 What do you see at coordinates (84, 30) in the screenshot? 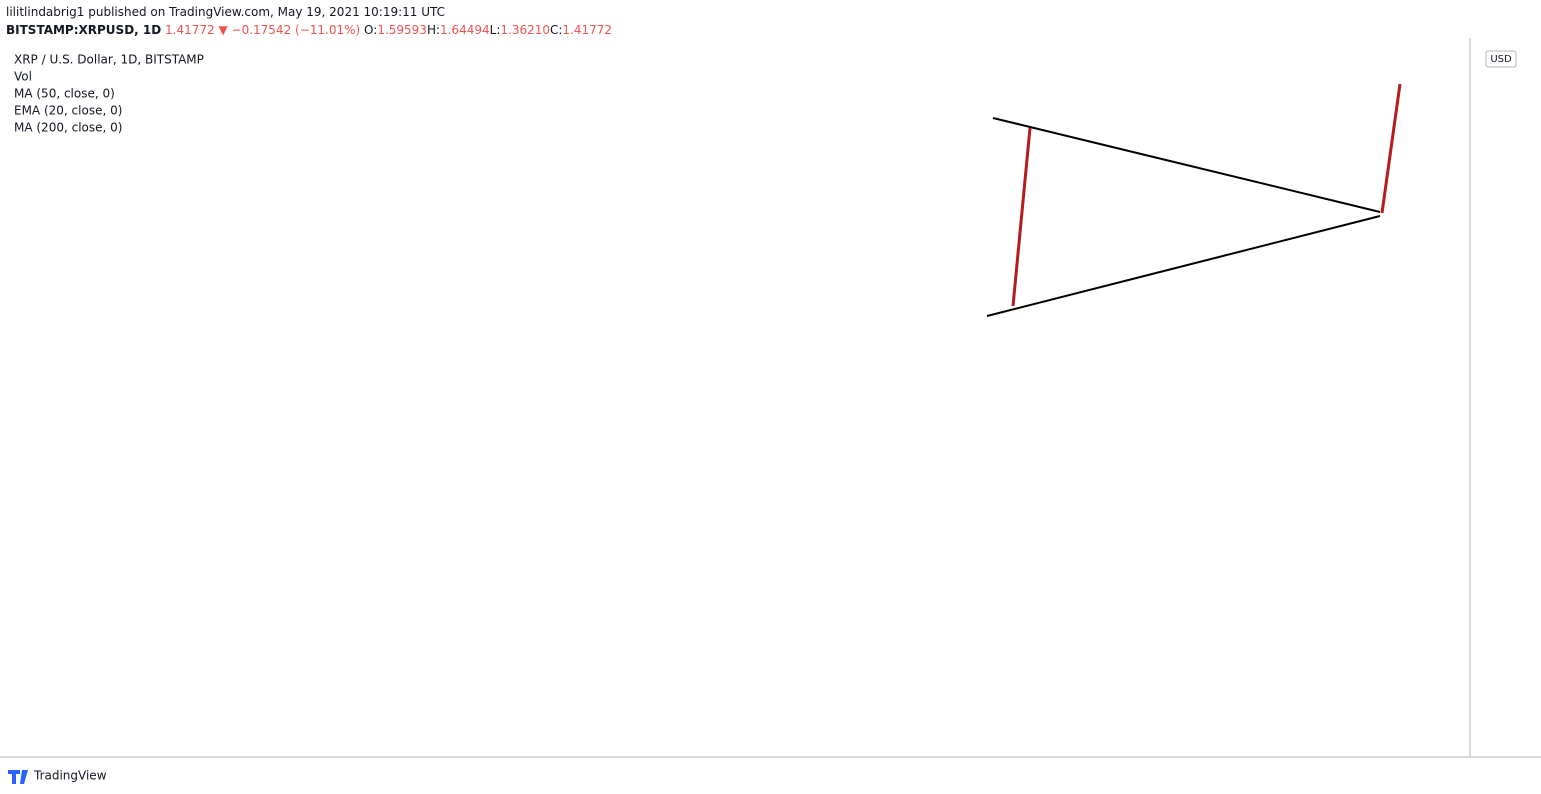
I see `symbol: BITSTAMP:XRPUSD, 1D` at bounding box center [84, 30].